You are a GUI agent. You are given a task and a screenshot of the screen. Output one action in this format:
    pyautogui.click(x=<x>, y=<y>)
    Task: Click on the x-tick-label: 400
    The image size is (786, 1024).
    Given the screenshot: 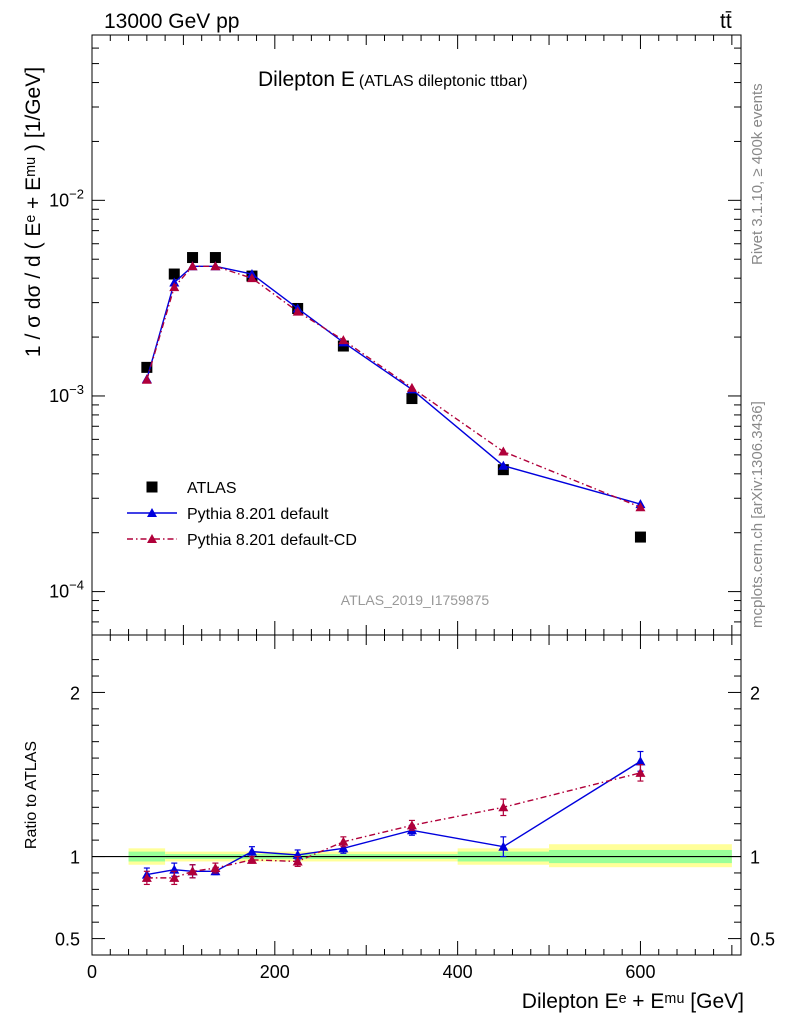 What is the action you would take?
    pyautogui.click(x=458, y=972)
    